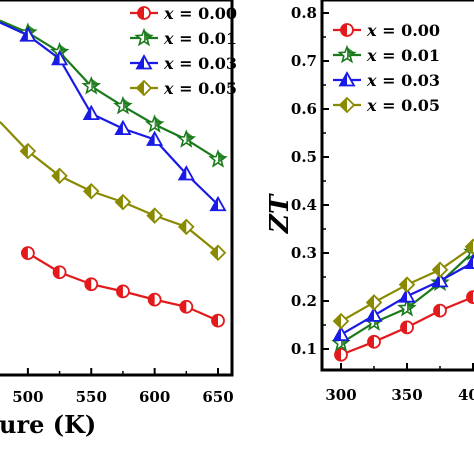 This screenshot has width=474, height=474. What do you see at coordinates (304, 253) in the screenshot?
I see `y-tick-label: 0.3` at bounding box center [304, 253].